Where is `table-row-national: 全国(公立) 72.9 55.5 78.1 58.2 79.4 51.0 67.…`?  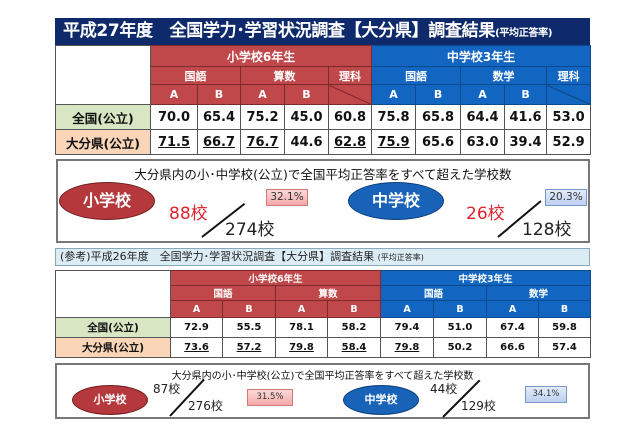 table-row-national: 全国(公立) 72.9 55.5 78.1 58.2 79.4 51.0 67.… is located at coordinates (323, 327).